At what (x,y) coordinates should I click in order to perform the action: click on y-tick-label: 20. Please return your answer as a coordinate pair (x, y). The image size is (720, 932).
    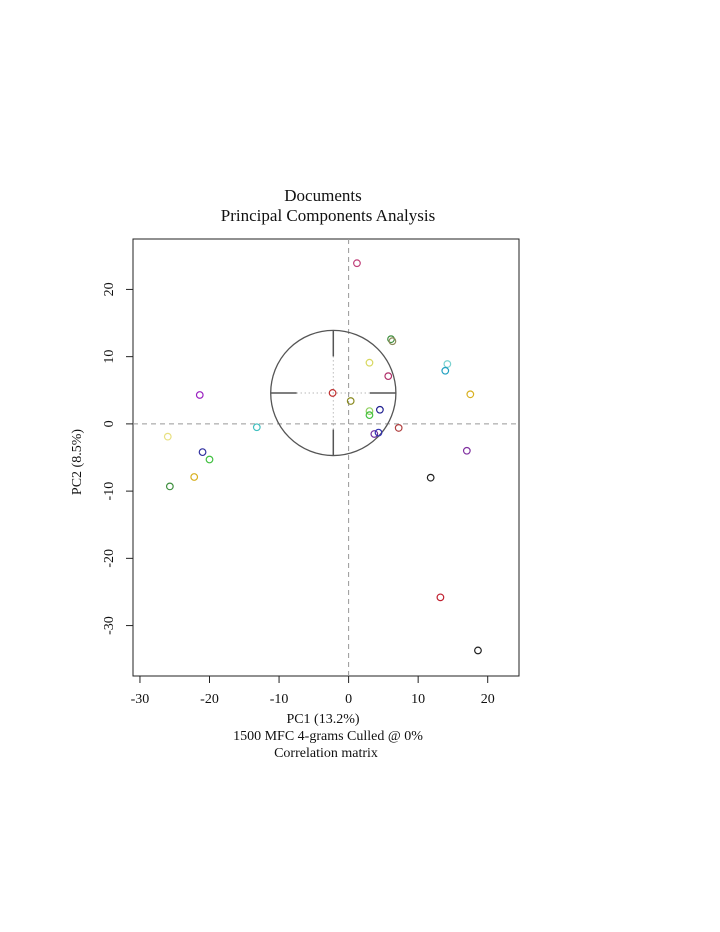
    Looking at the image, I should click on (109, 289).